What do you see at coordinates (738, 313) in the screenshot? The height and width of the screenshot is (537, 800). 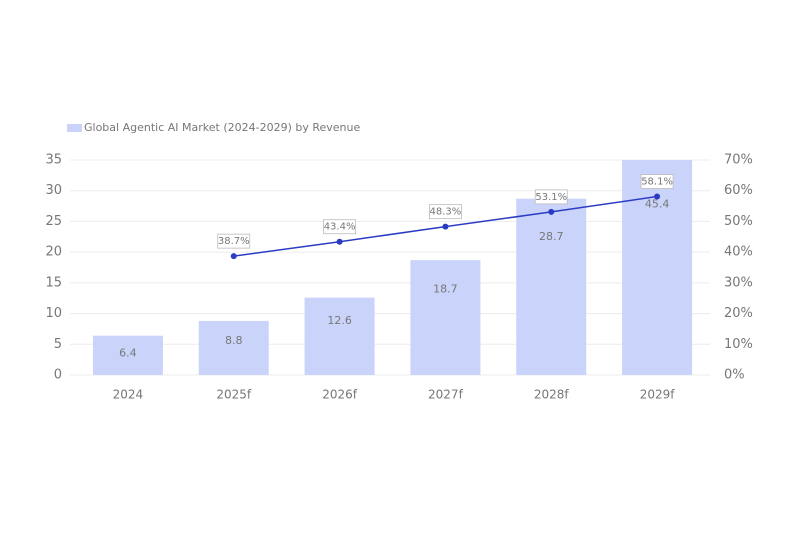 I see `y2-tick-label: 20%` at bounding box center [738, 313].